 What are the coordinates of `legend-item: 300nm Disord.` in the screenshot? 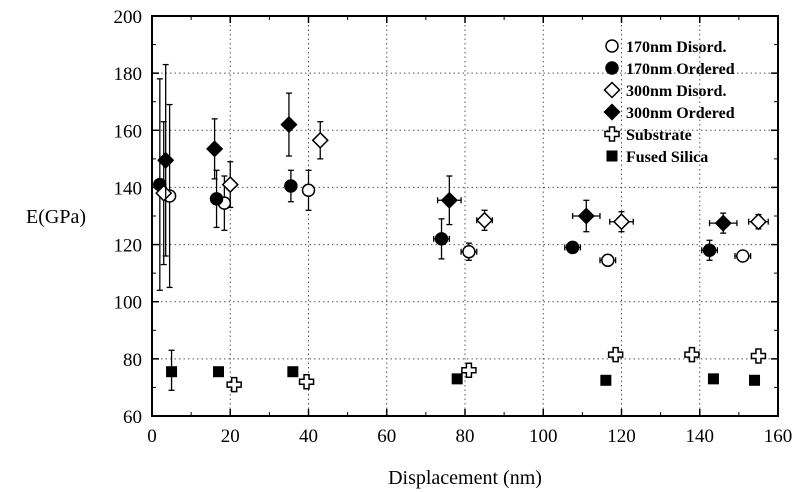 It's located at (664, 90).